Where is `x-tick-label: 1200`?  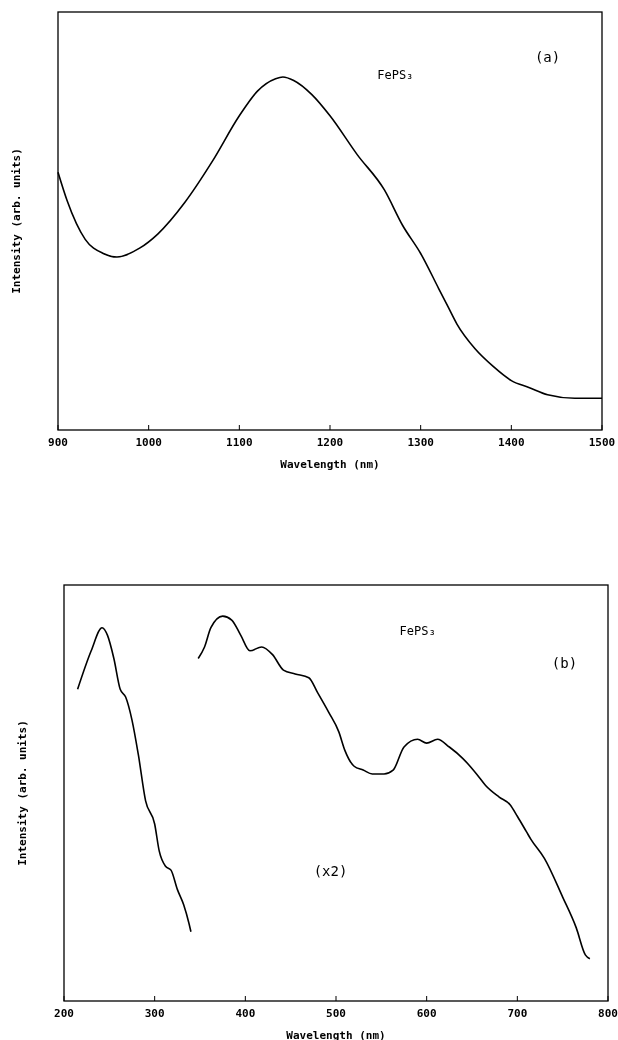 x-tick-label: 1200 is located at coordinates (330, 442).